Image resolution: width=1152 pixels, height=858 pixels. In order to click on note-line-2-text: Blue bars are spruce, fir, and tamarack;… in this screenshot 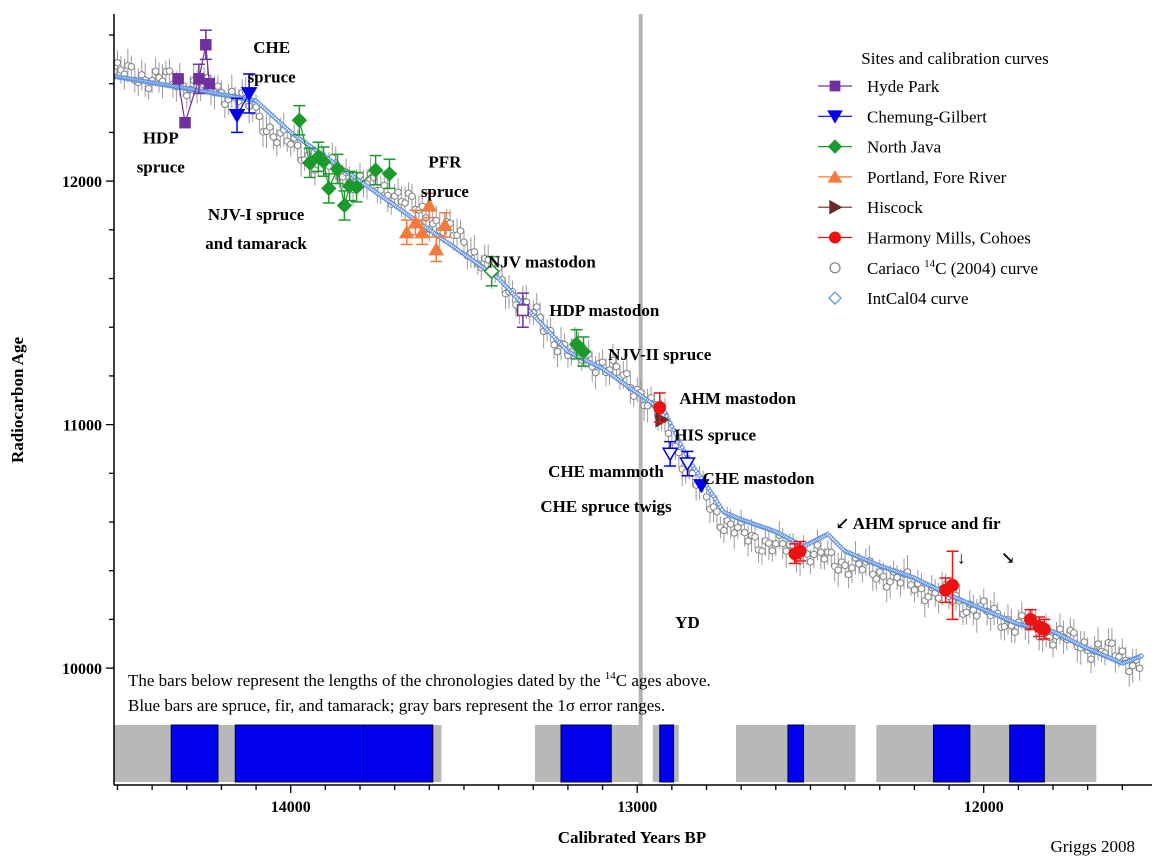, I will do `click(347, 705)`.